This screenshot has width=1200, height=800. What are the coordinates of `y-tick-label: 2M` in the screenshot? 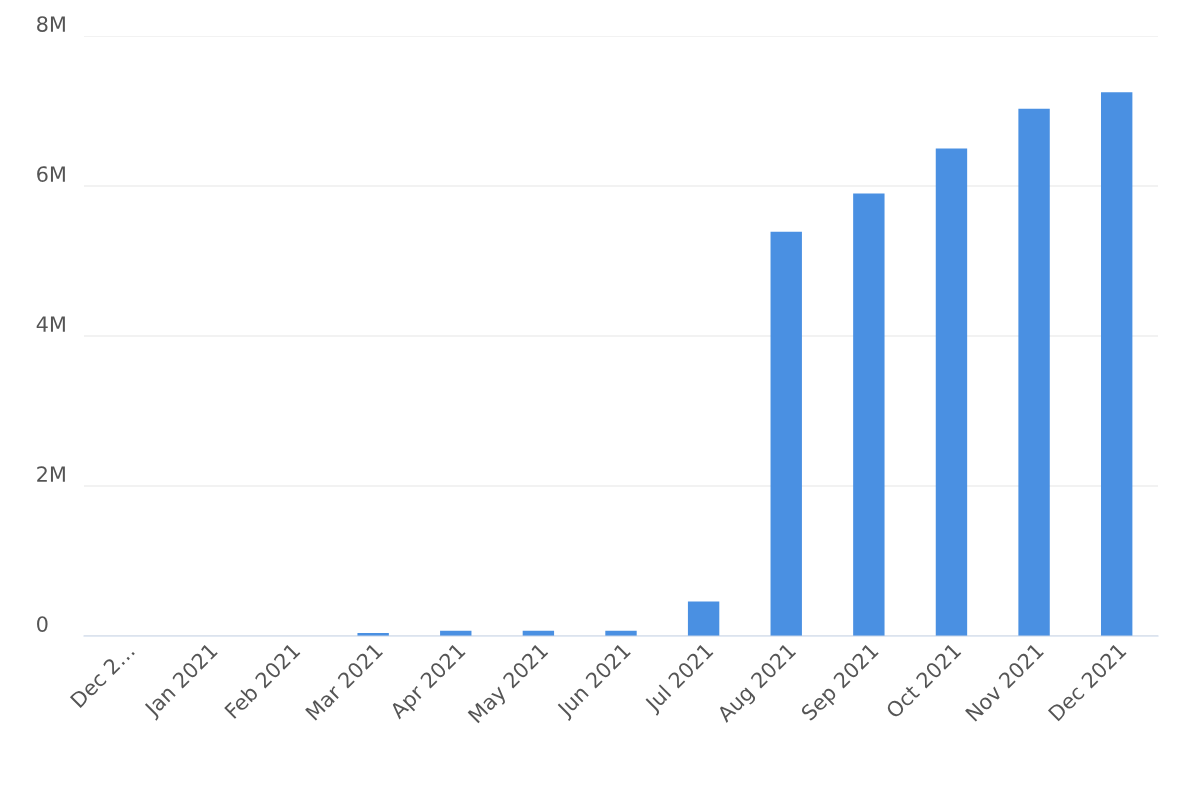 It's located at (51, 474).